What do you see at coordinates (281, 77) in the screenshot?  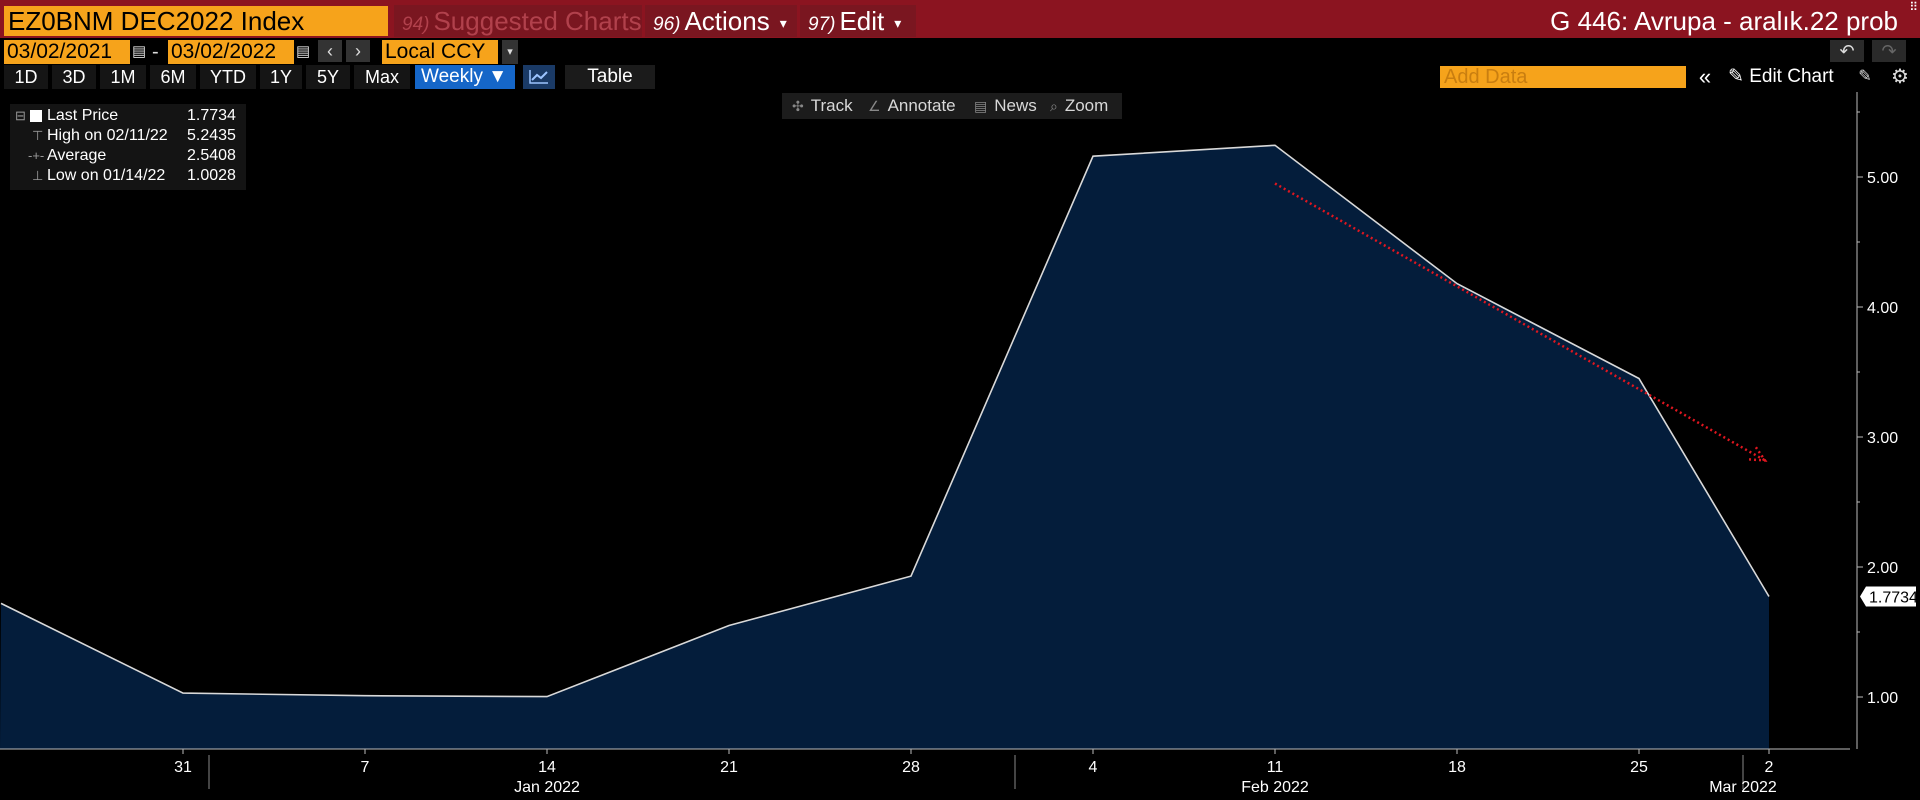 I see `period-1y: 1Y` at bounding box center [281, 77].